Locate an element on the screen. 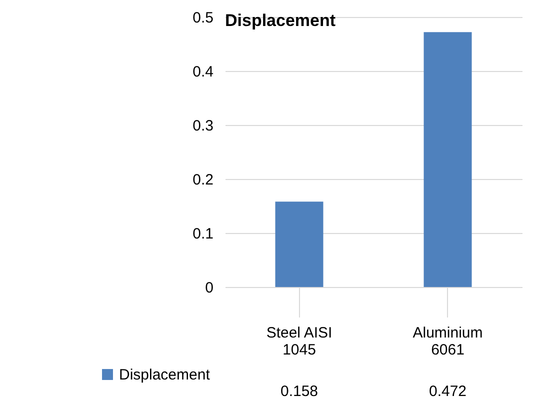 Image resolution: width=557 pixels, height=407 pixels. data-label: 0.158 is located at coordinates (299, 391).